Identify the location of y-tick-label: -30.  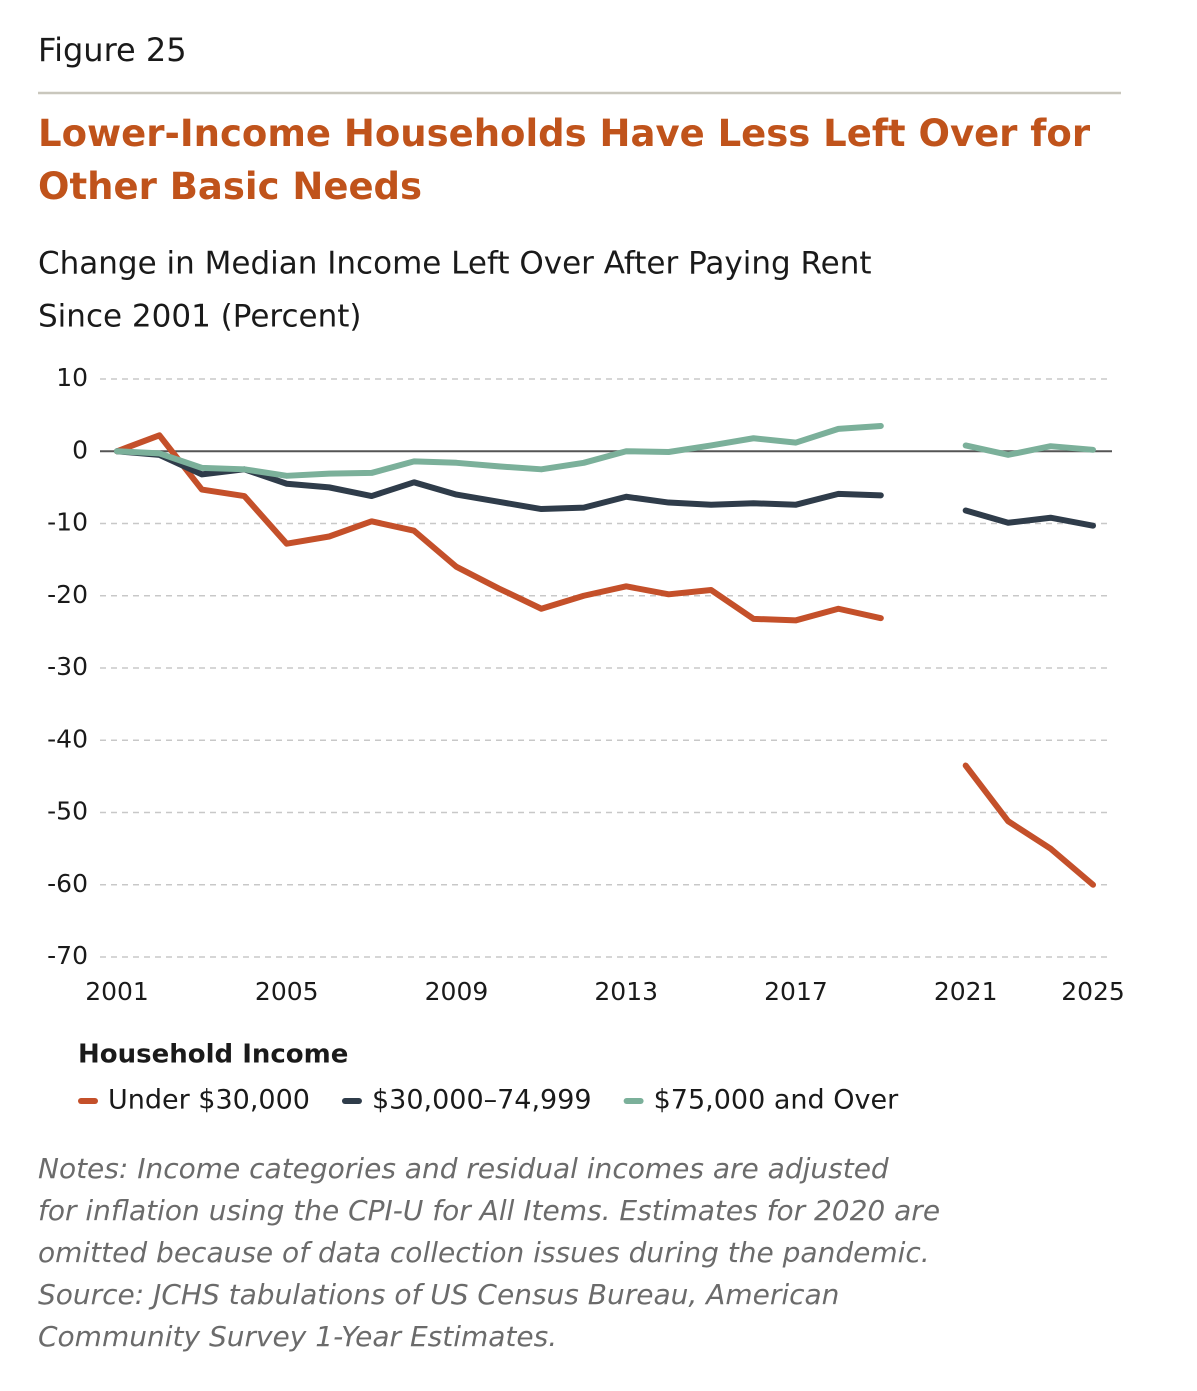
(67, 666).